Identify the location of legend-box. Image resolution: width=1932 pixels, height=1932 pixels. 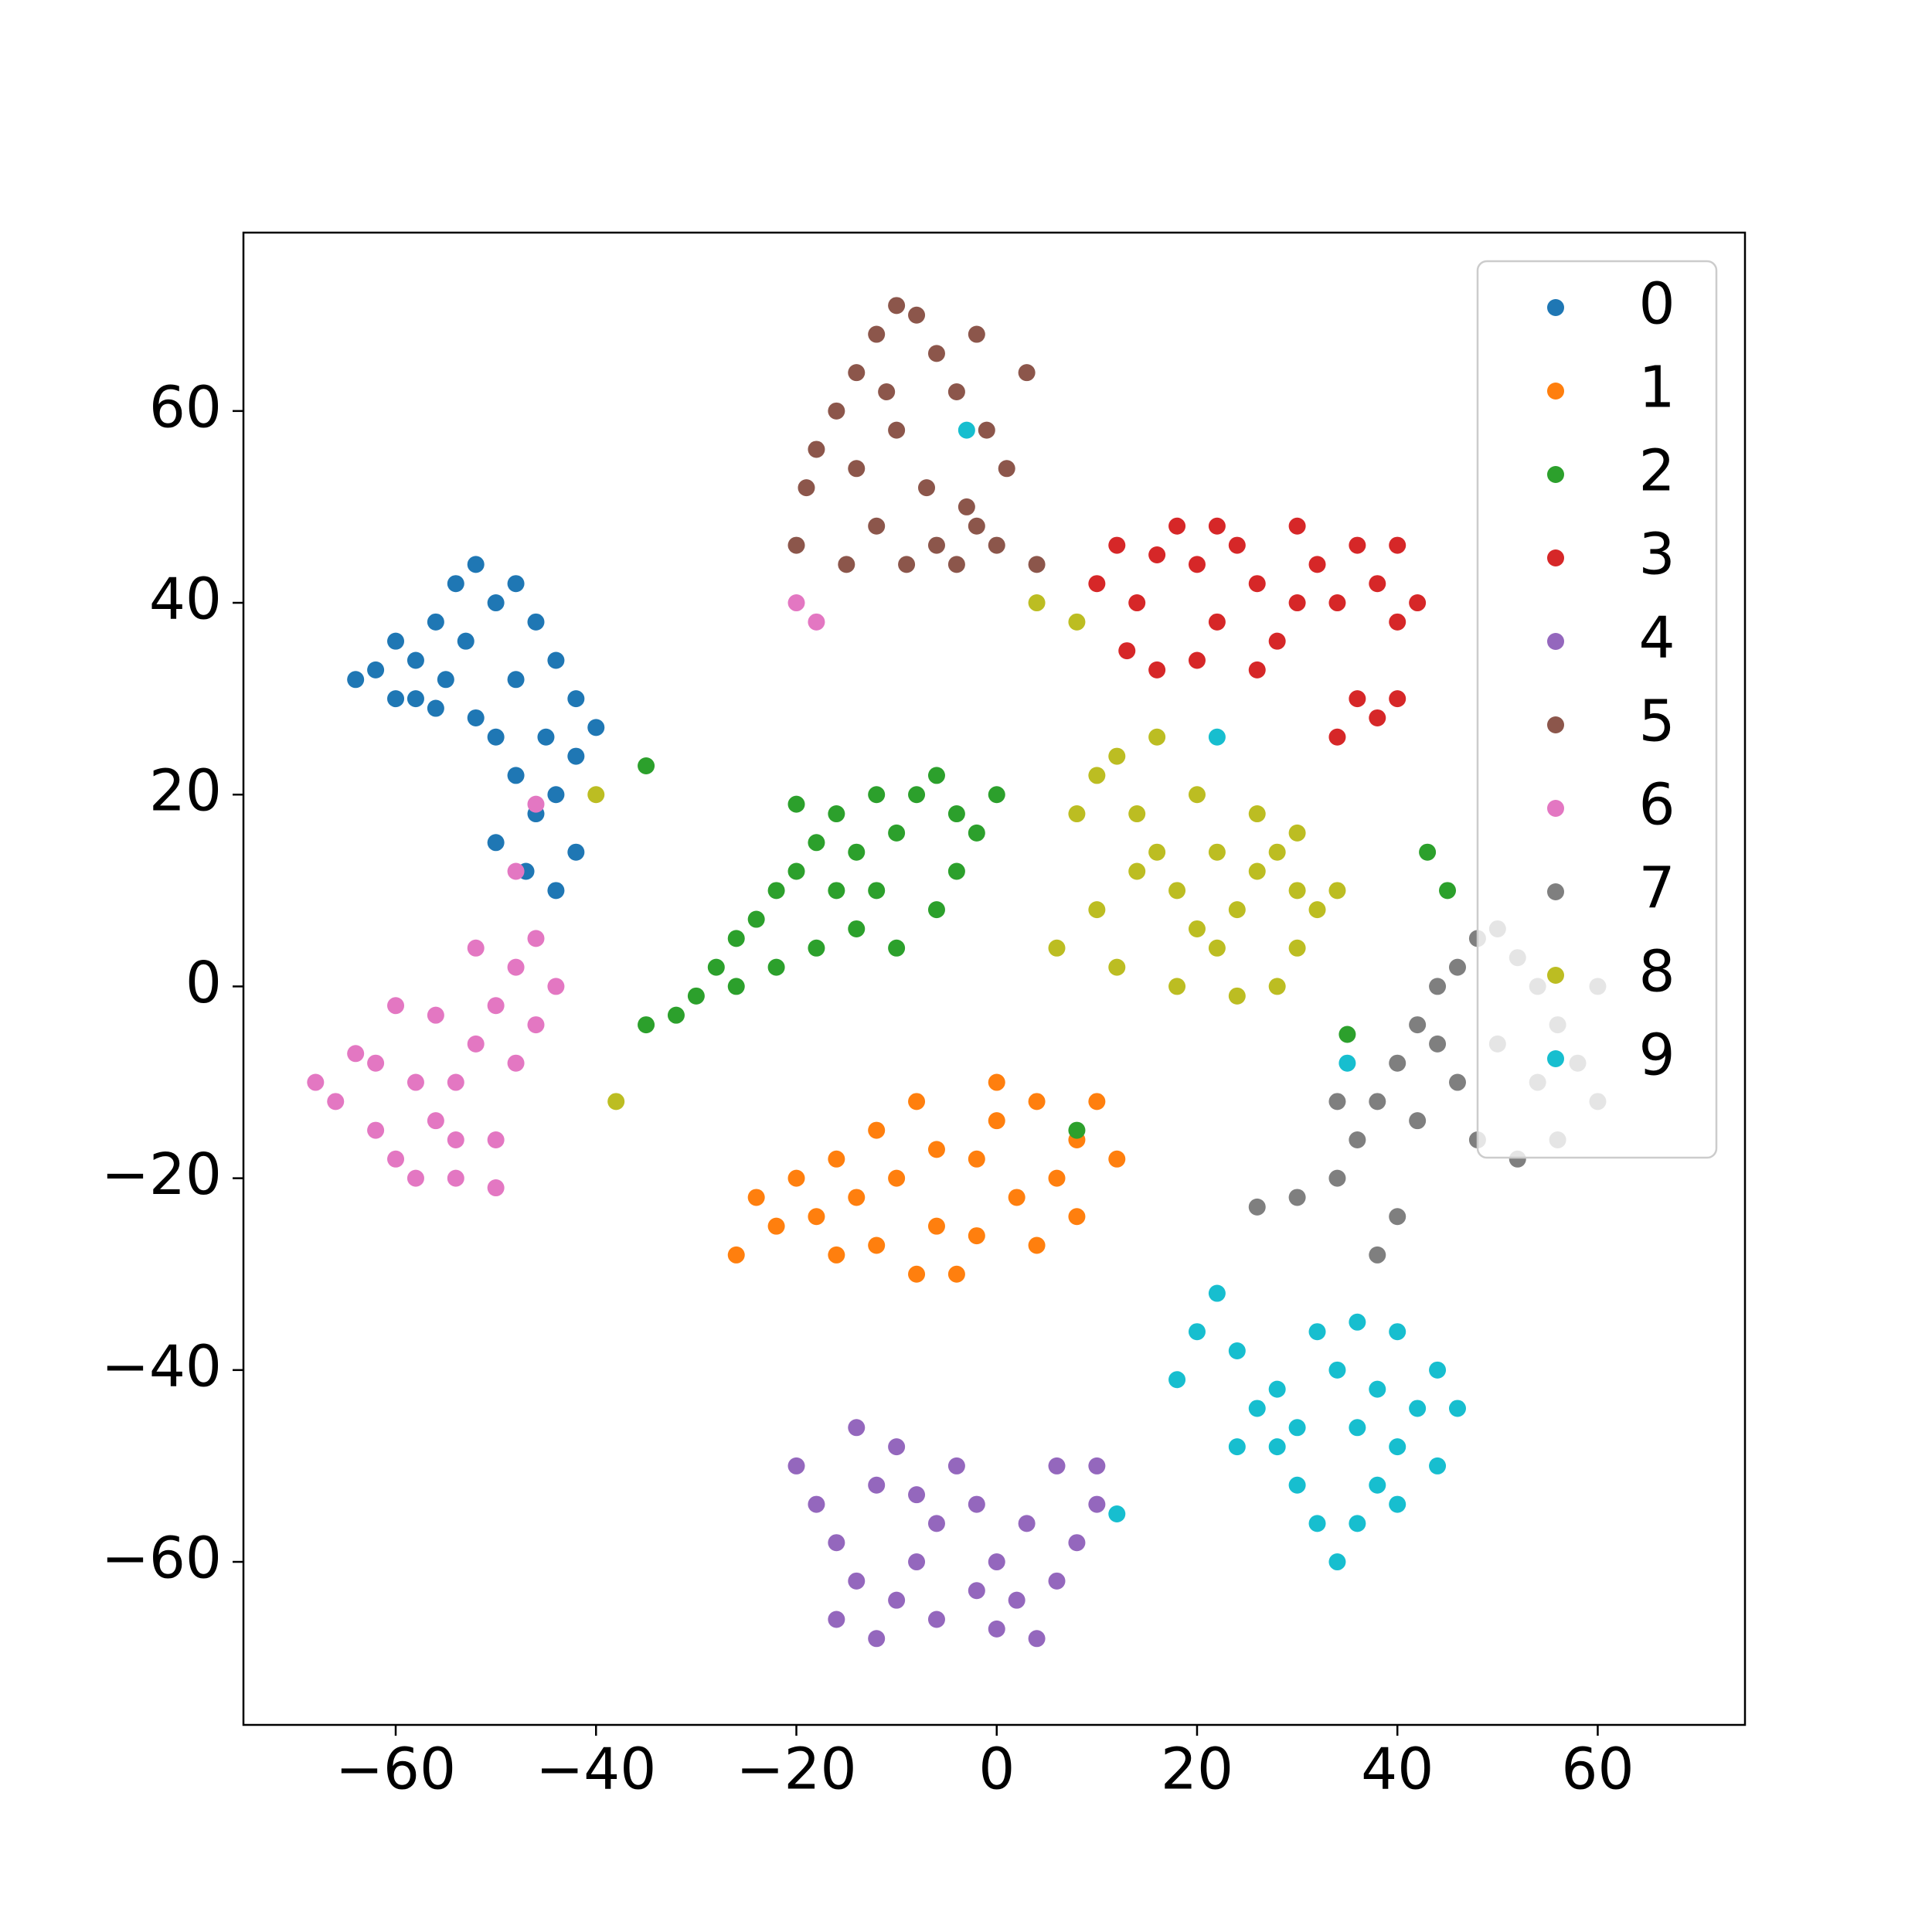
(1597, 709).